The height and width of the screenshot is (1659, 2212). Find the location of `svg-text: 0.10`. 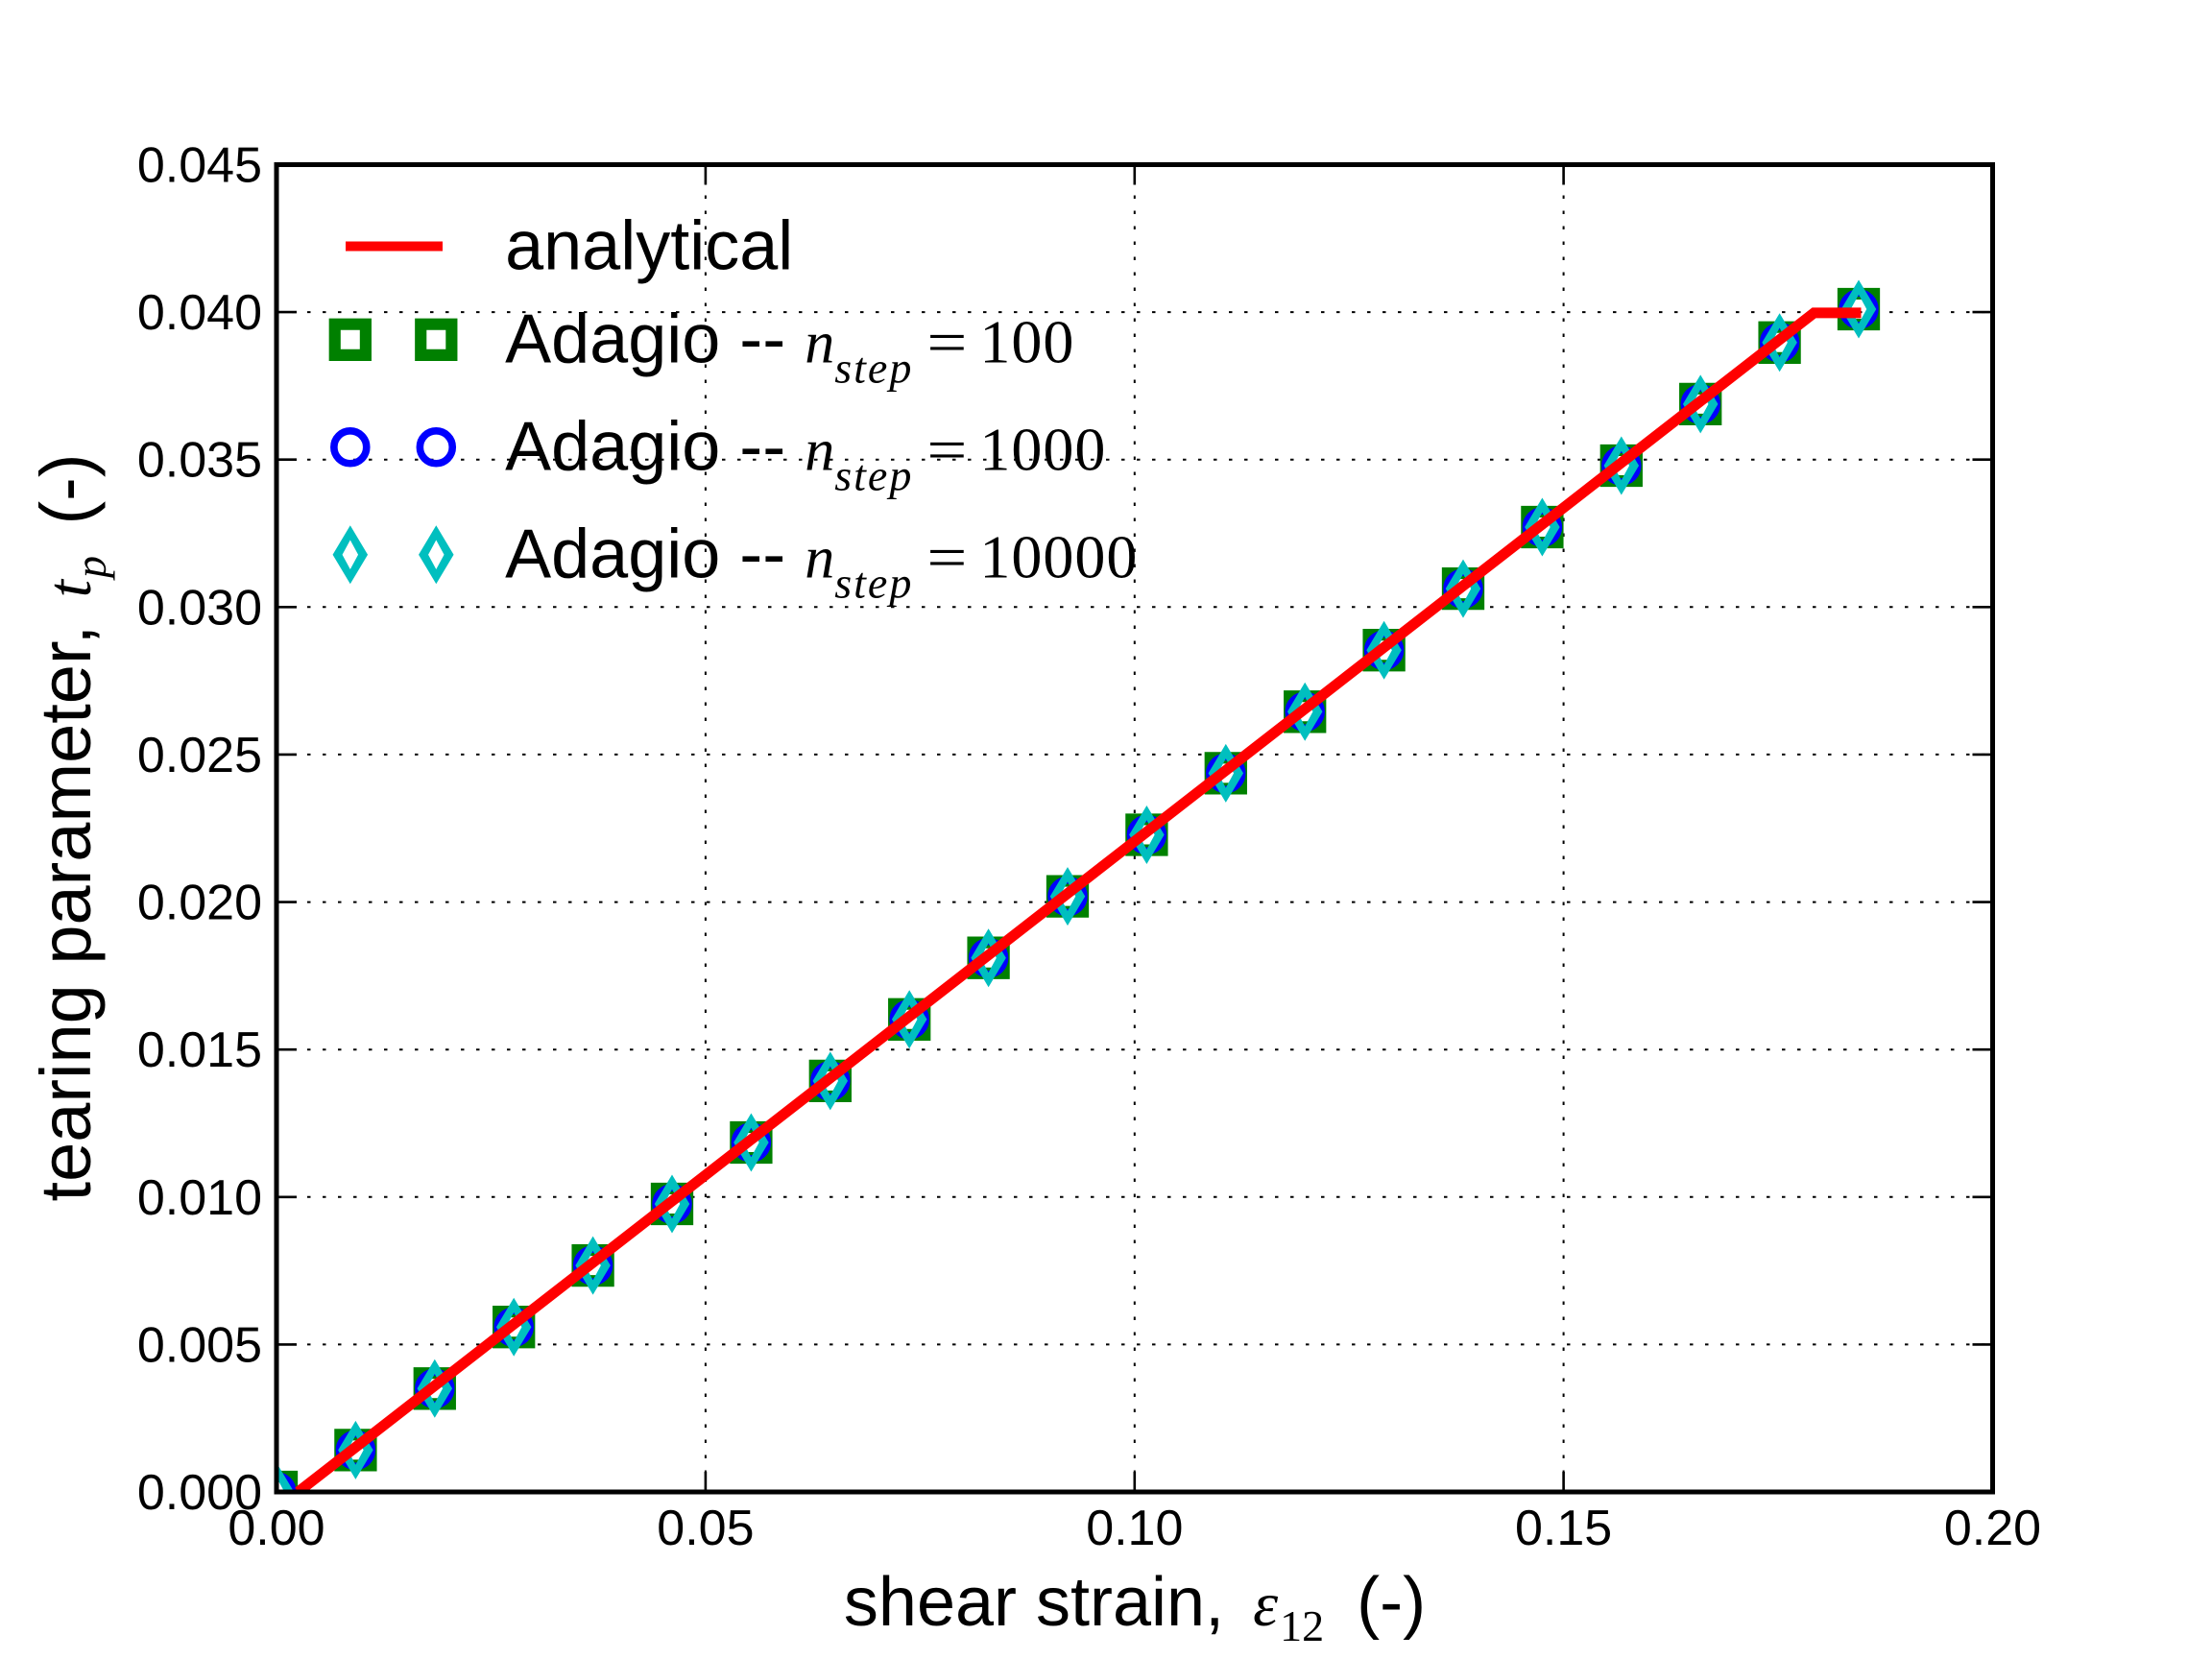

svg-text: 0.10 is located at coordinates (1134, 1528).